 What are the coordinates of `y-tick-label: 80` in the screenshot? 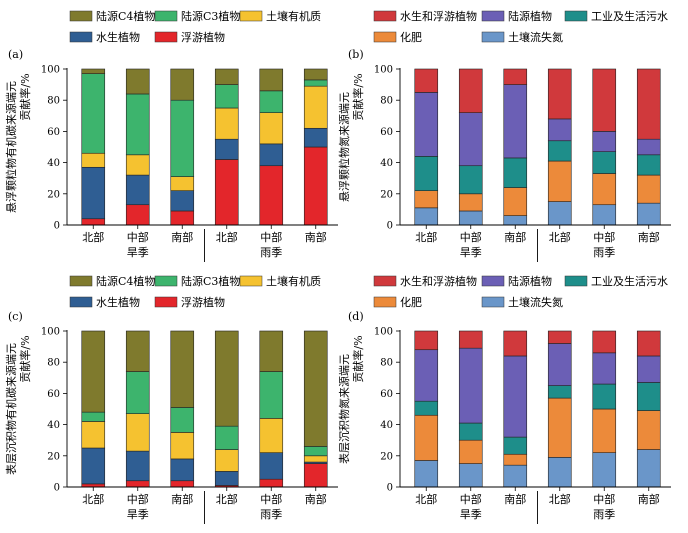 It's located at (53, 101).